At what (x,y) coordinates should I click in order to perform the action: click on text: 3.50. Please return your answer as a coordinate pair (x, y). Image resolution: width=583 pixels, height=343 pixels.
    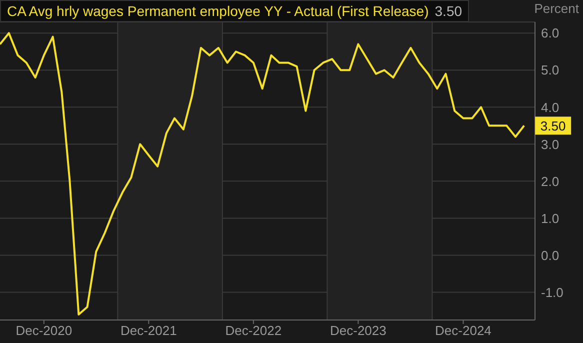
    Looking at the image, I should click on (448, 11).